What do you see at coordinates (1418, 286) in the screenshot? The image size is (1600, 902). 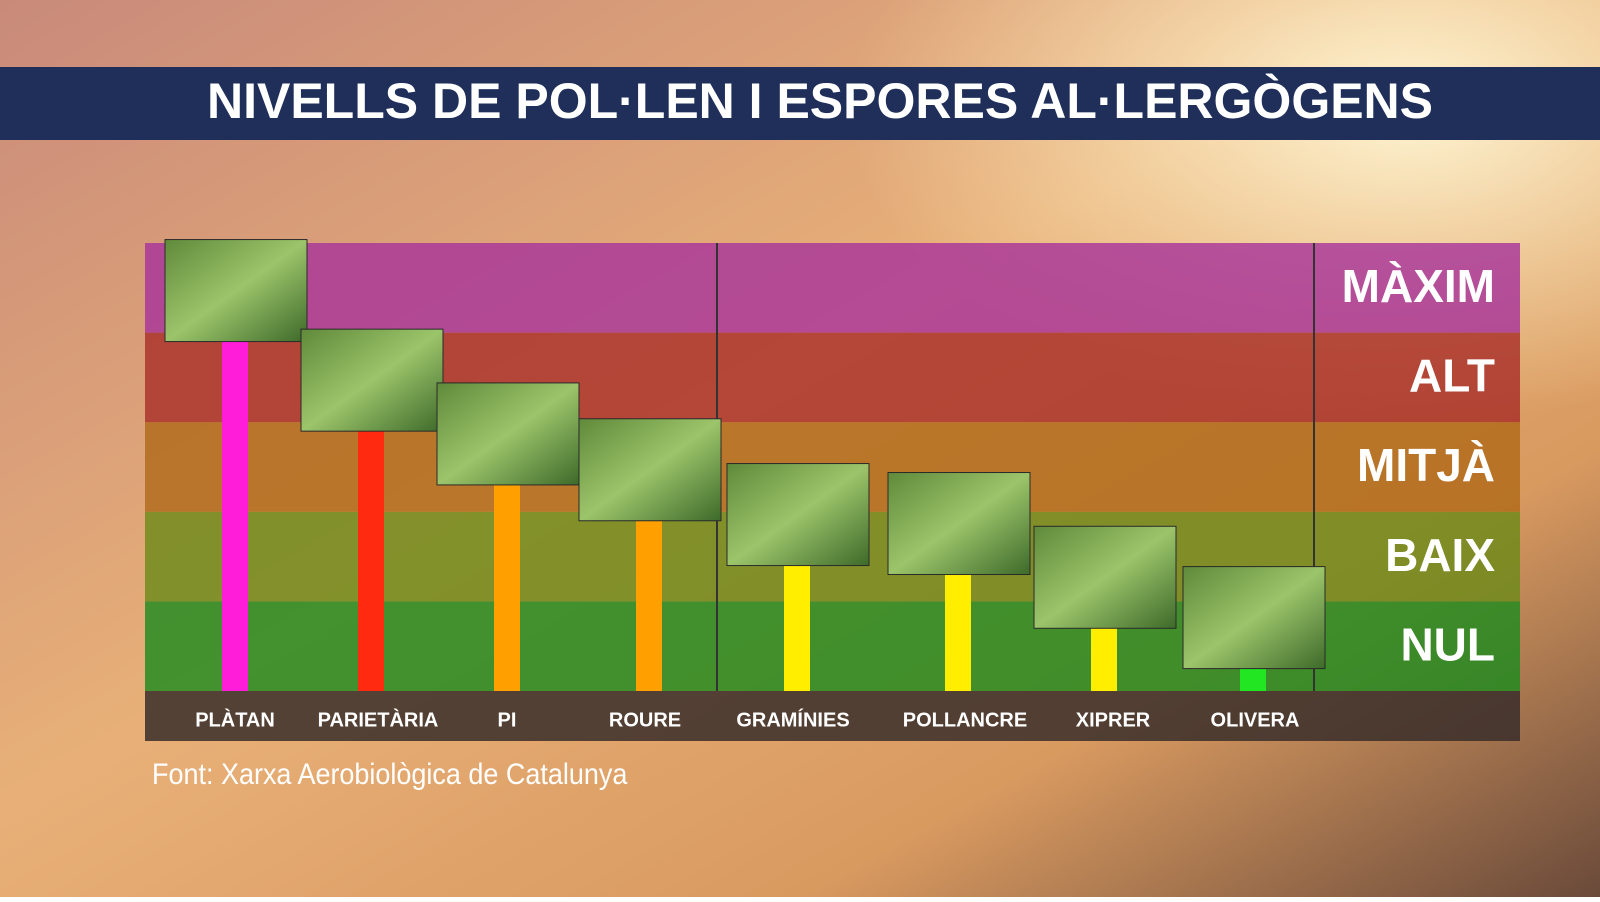 I see `y-tick-label: MÀXIM` at bounding box center [1418, 286].